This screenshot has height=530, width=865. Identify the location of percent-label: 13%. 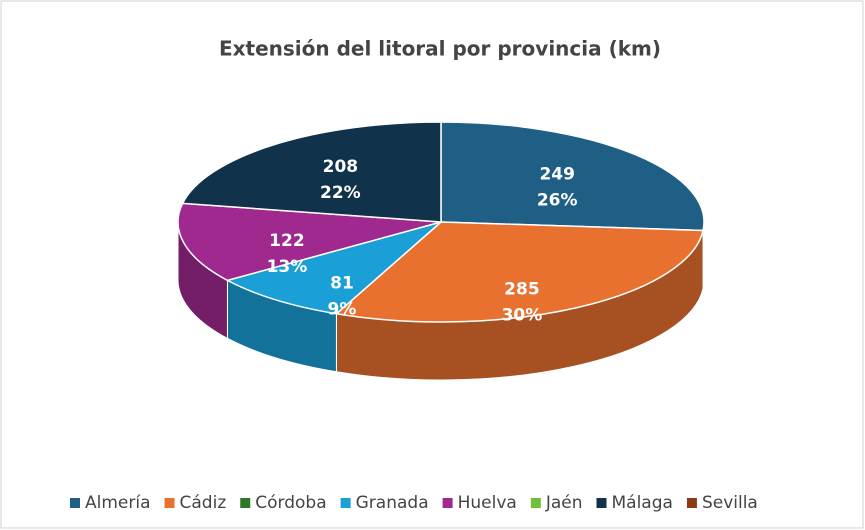
(287, 267).